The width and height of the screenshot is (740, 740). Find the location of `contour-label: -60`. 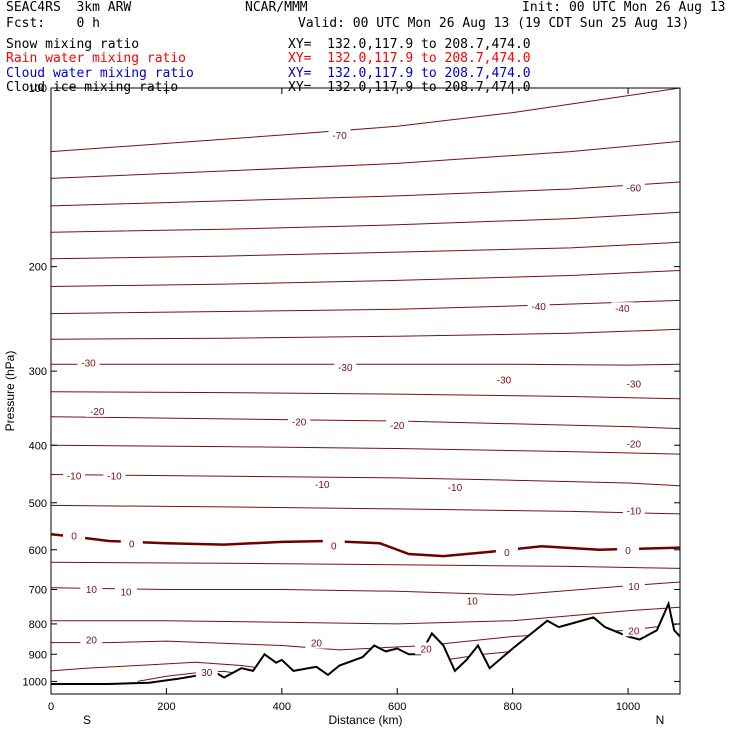

contour-label: -60 is located at coordinates (634, 188).